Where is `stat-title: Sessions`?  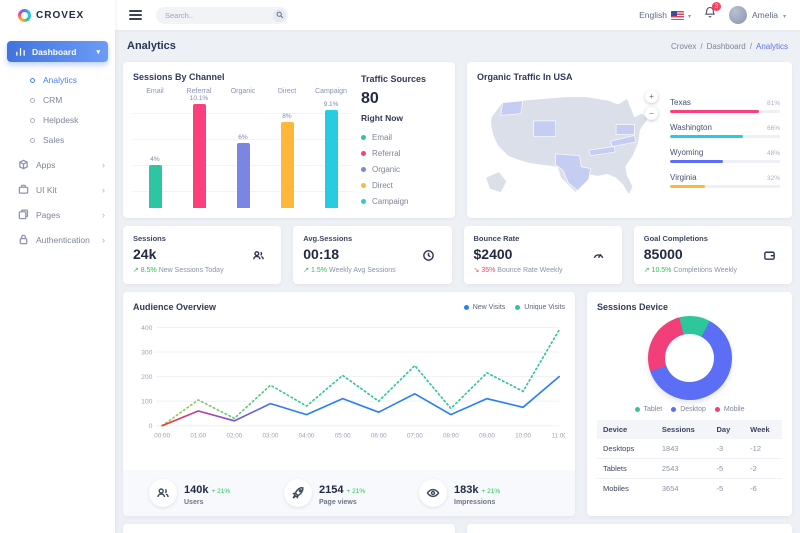 stat-title: Sessions is located at coordinates (149, 238).